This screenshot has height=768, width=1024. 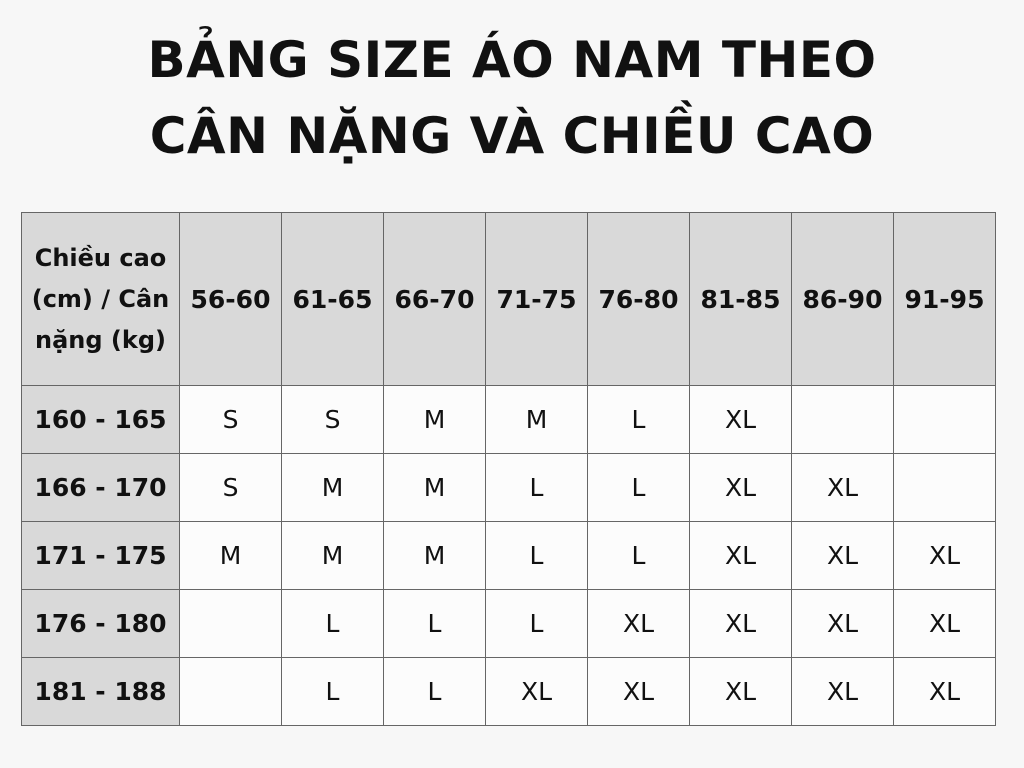 I want to click on column-header: 81-85, so click(x=740, y=299).